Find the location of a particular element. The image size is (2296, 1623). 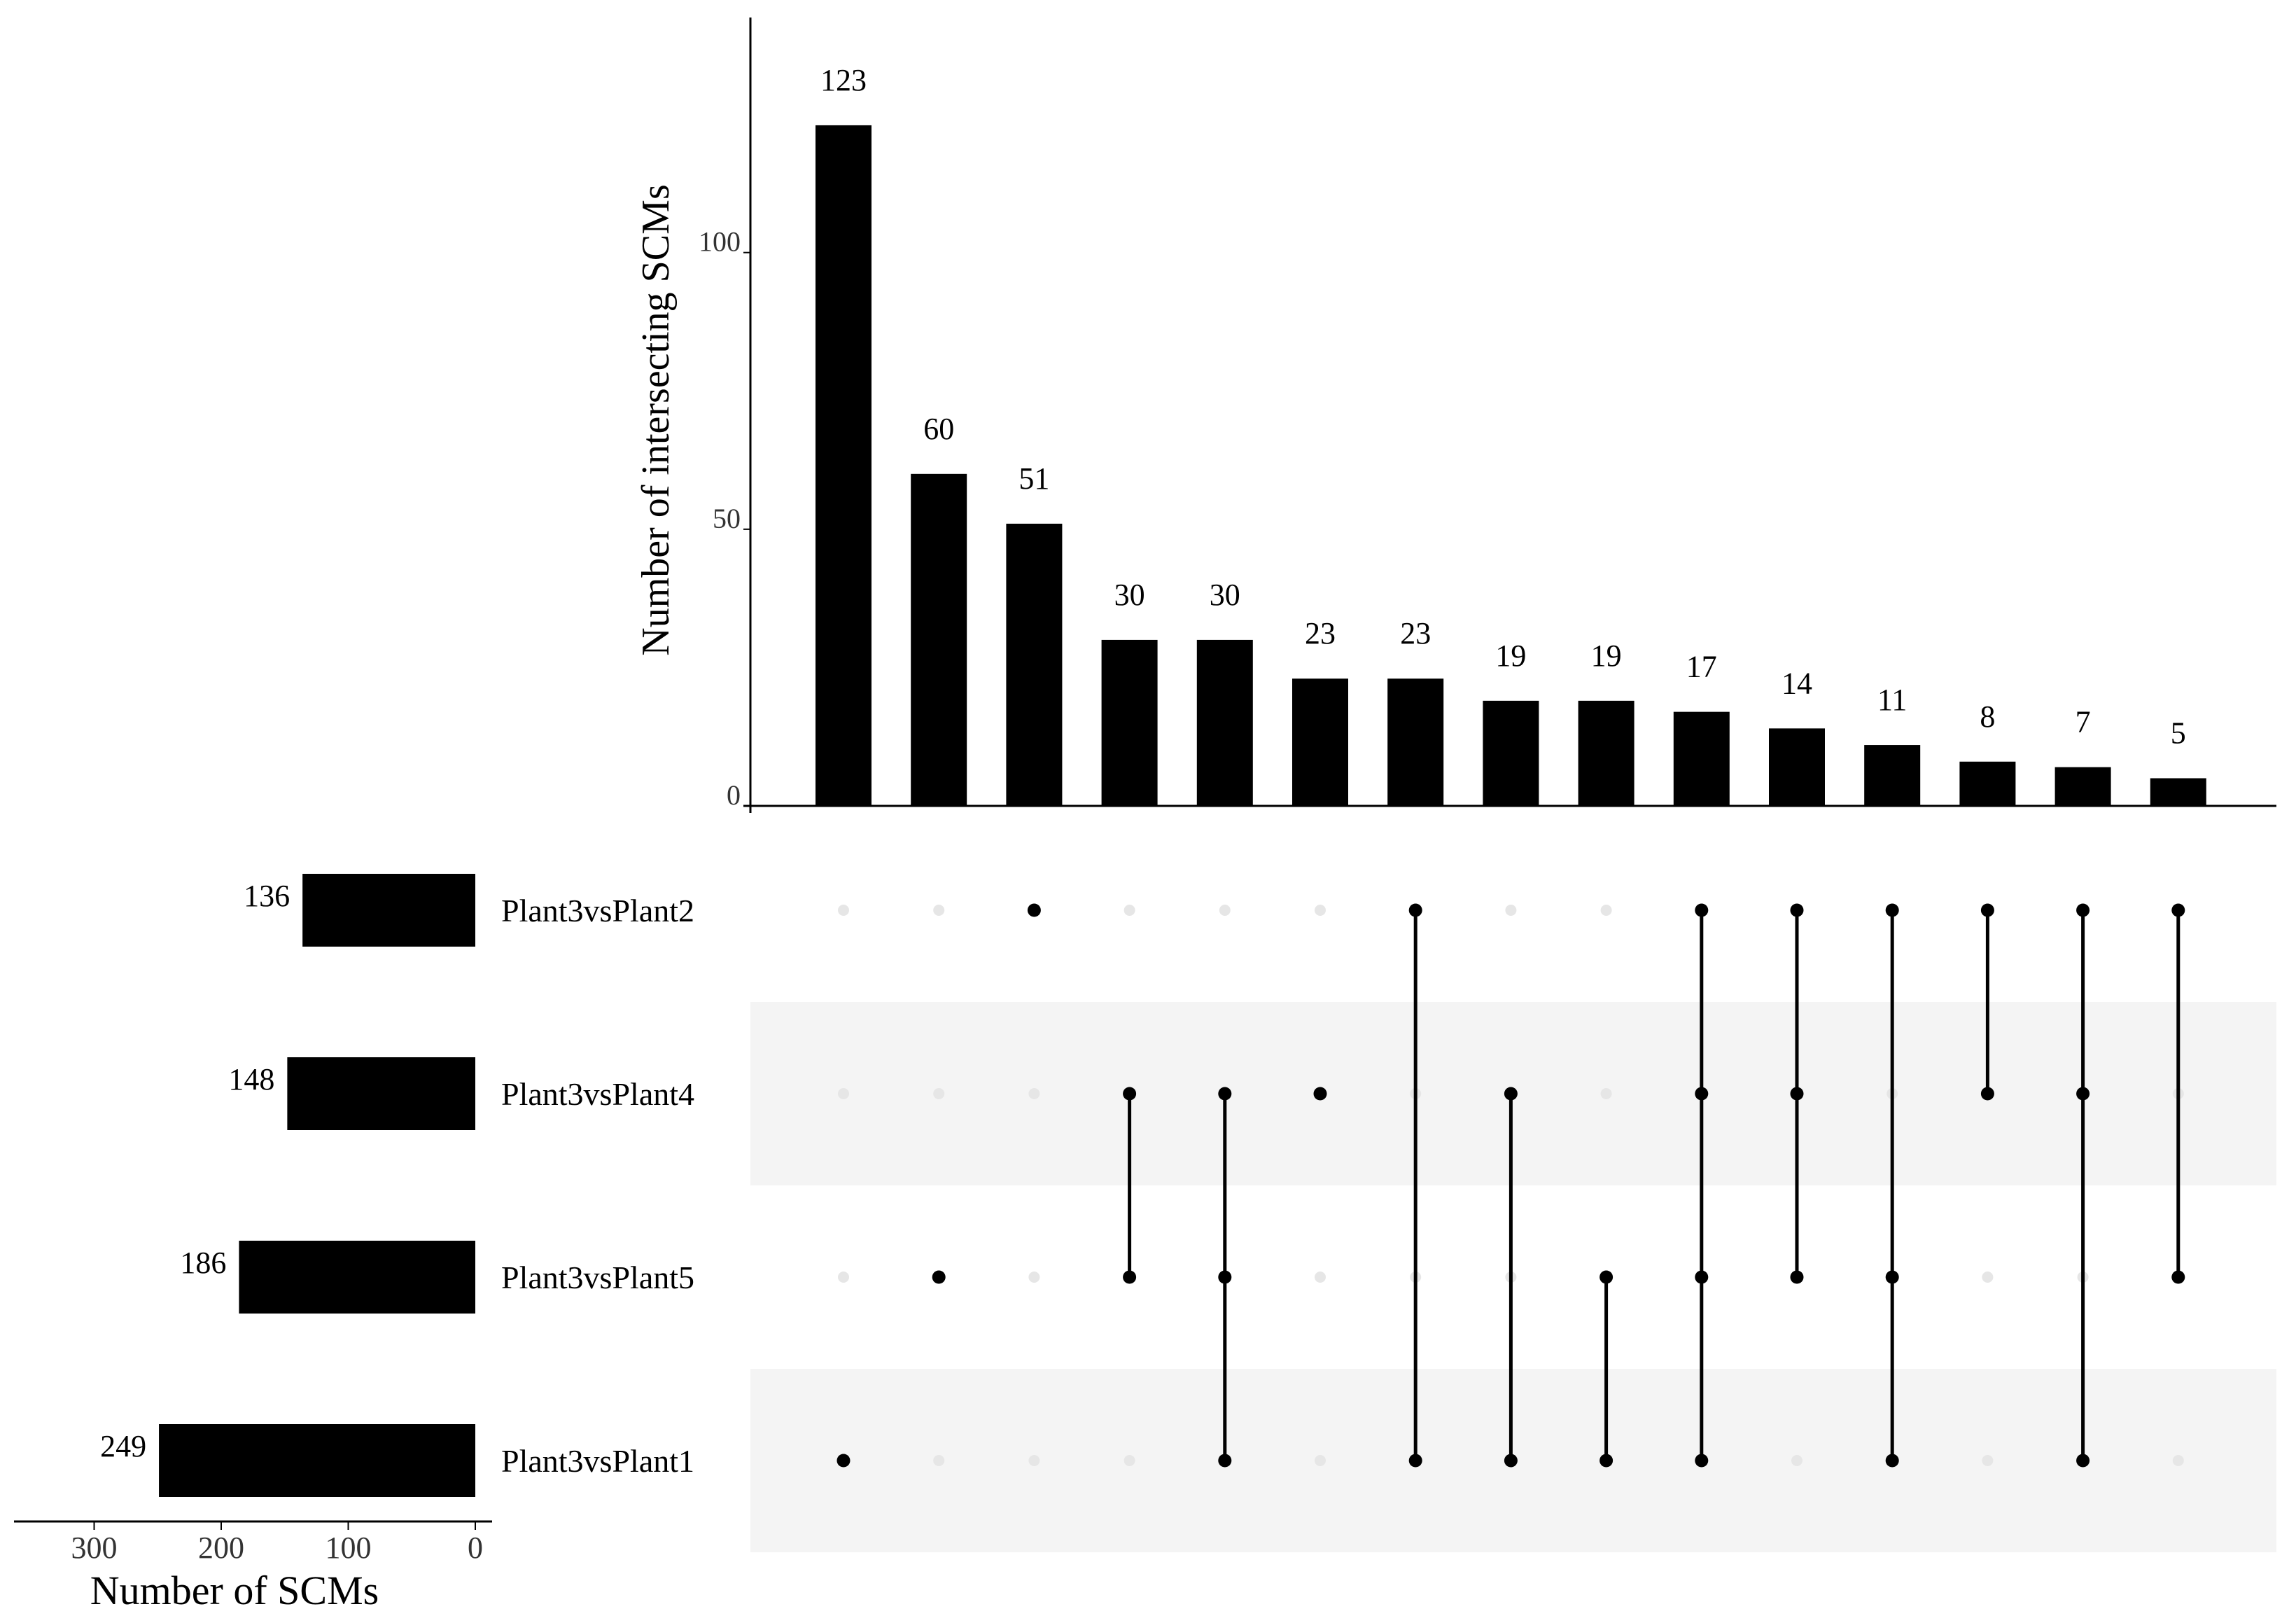

intersection-value-label: 51 is located at coordinates (1033, 478).